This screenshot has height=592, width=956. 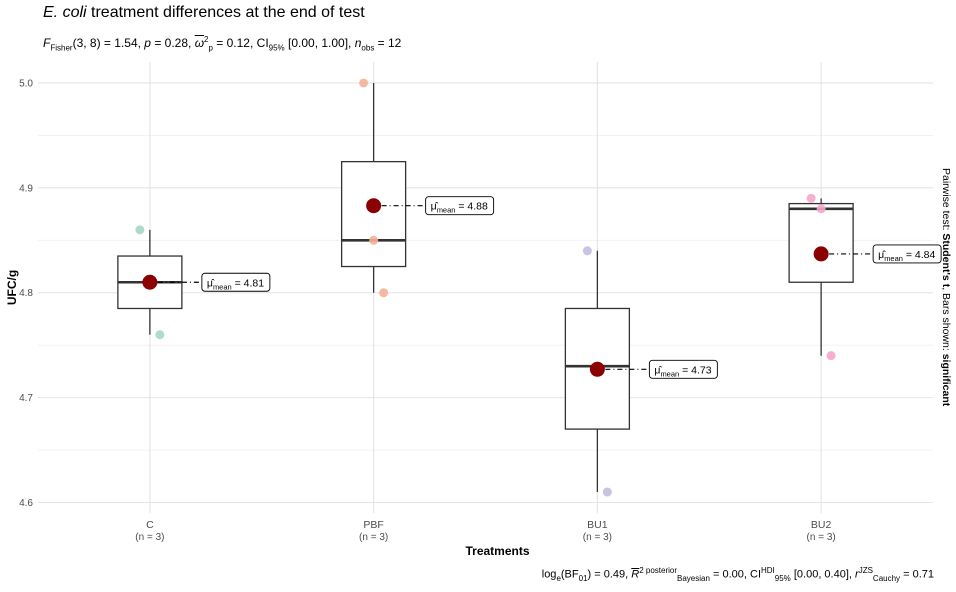 I want to click on subtitle-effect-value: = 0.12, CI, so click(x=240, y=43).